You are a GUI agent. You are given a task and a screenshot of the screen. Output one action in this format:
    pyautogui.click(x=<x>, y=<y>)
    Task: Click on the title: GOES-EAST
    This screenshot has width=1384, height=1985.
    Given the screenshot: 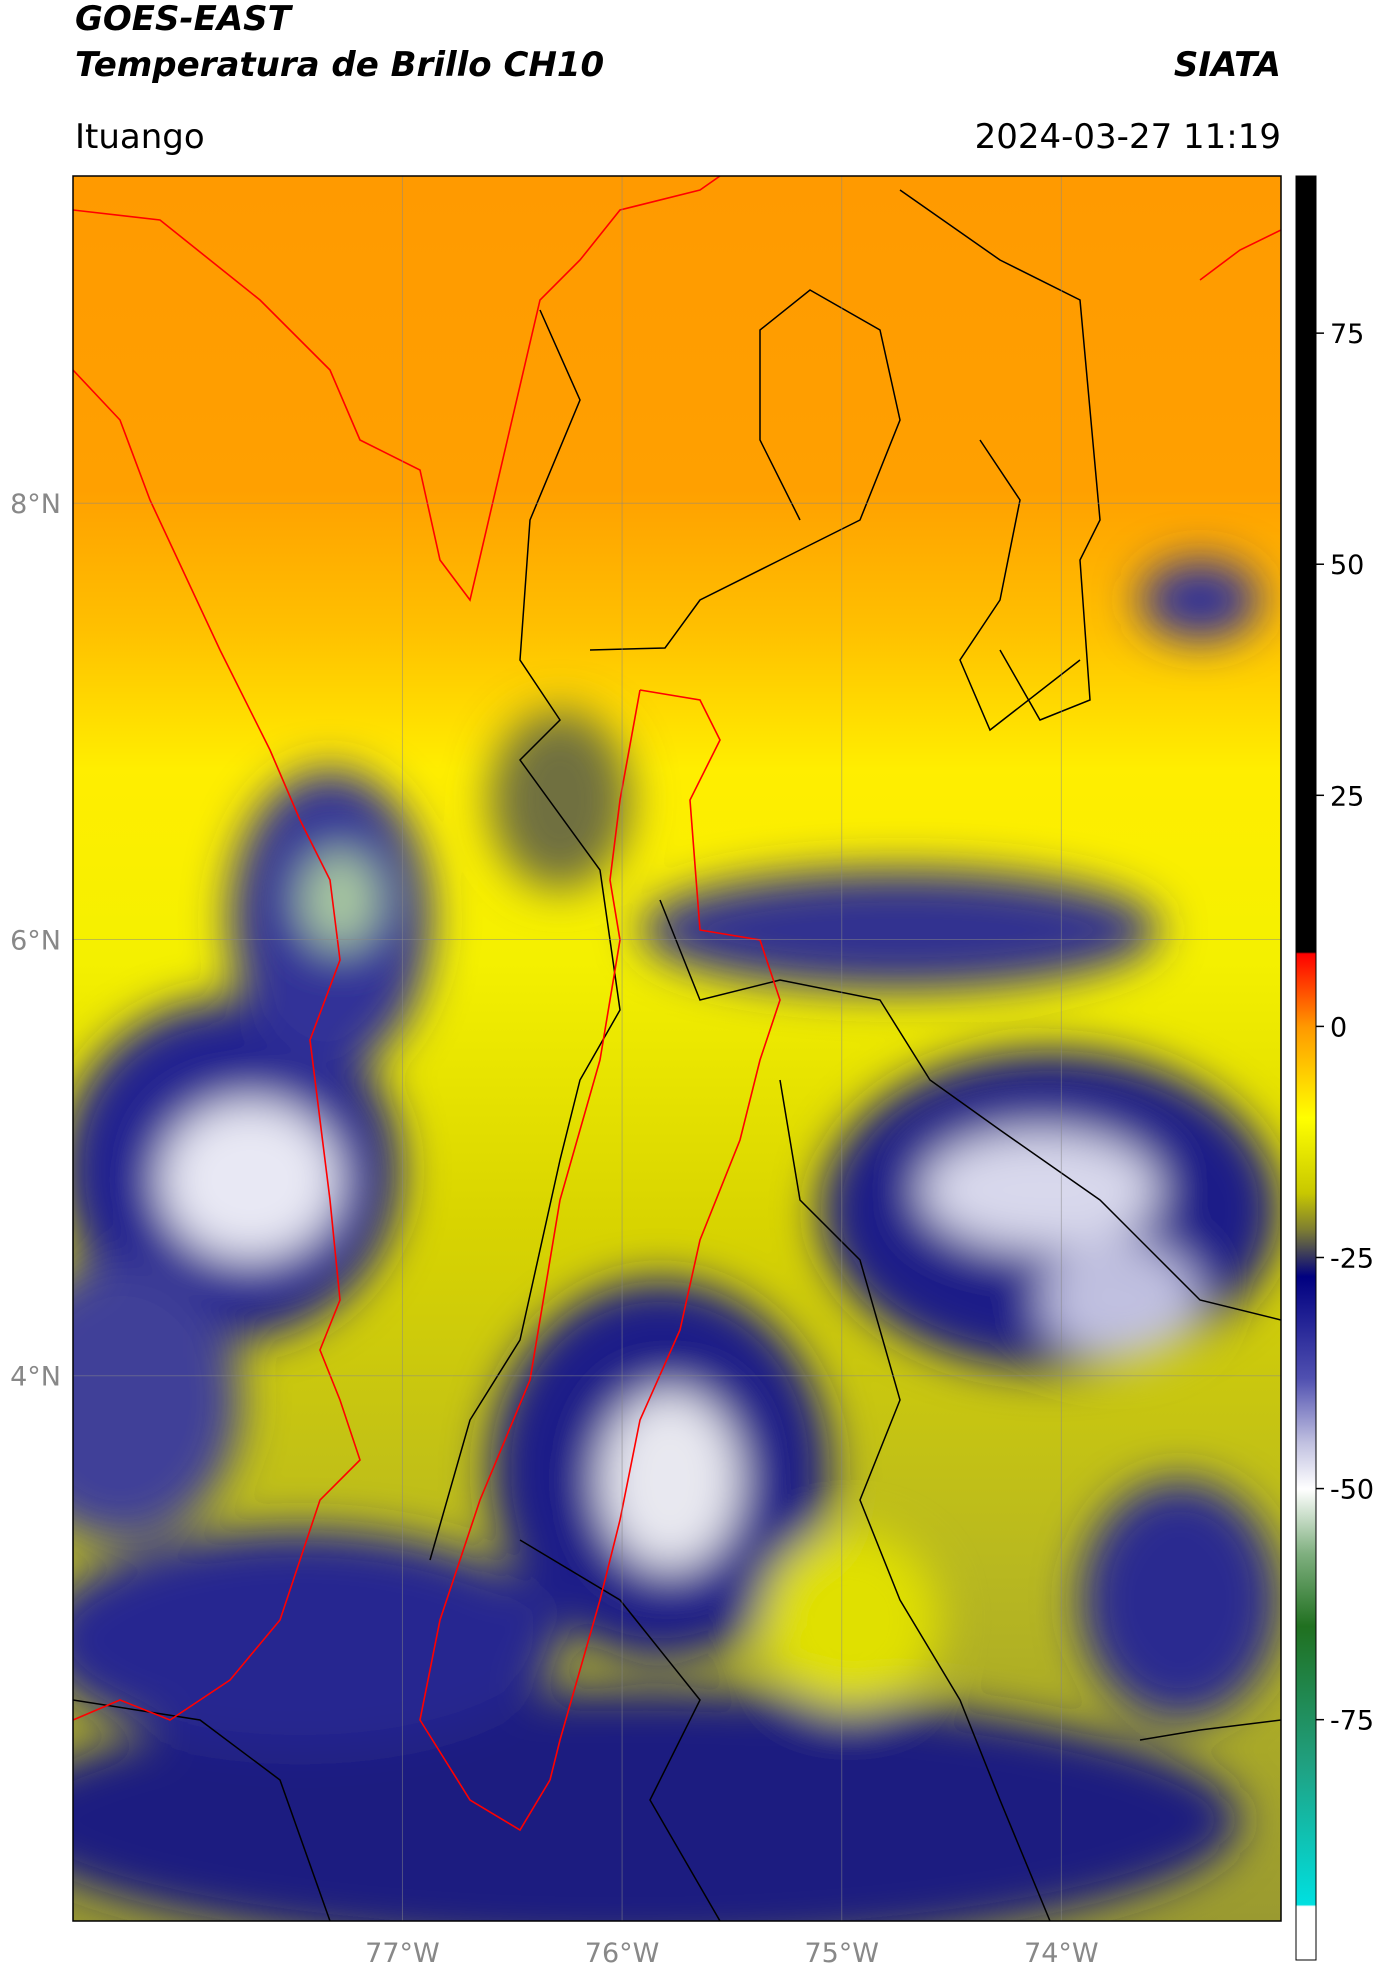 What is the action you would take?
    pyautogui.click(x=184, y=19)
    